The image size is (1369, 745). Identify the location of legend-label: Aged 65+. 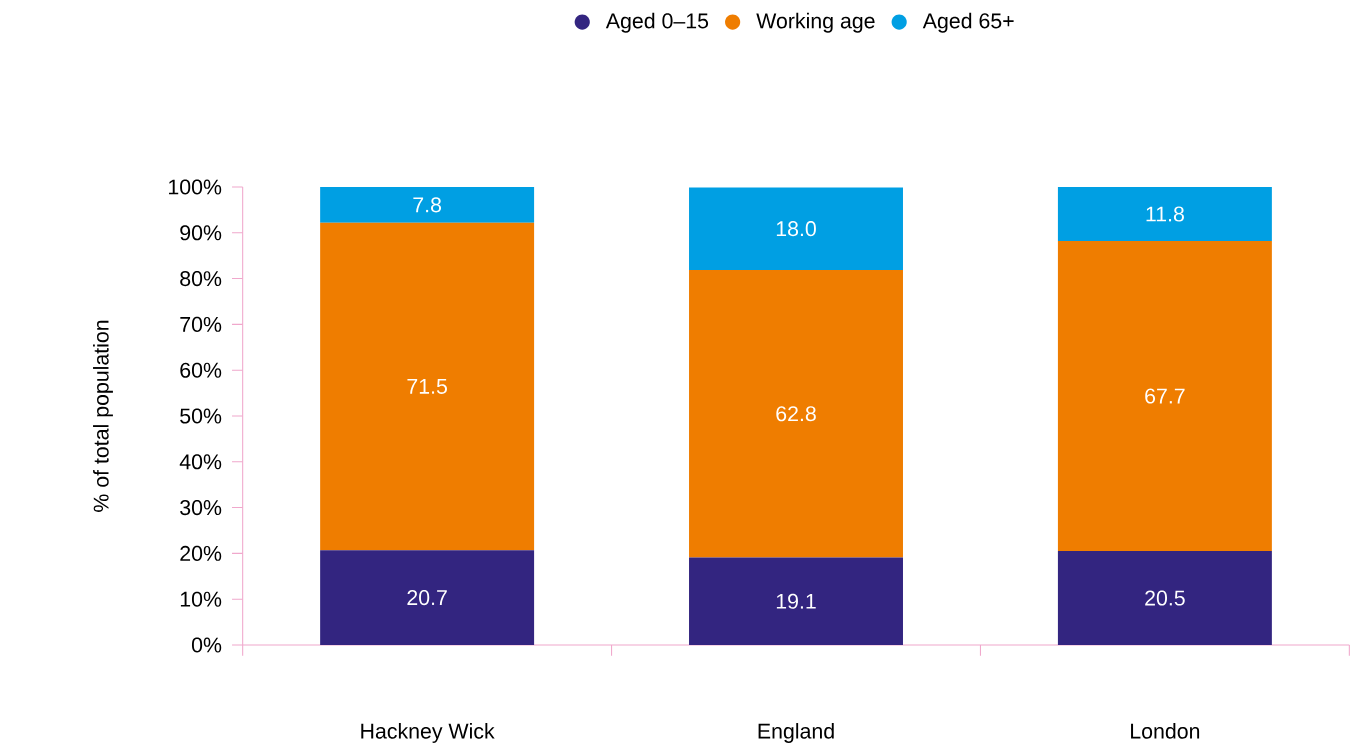
(968, 22).